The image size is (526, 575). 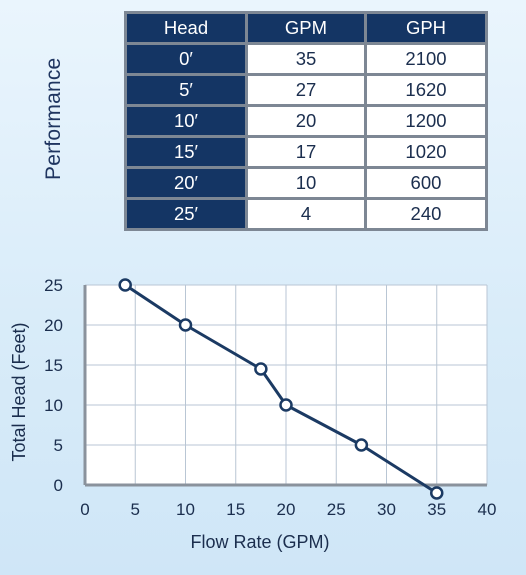 I want to click on cell-gph: 1020, so click(x=426, y=152).